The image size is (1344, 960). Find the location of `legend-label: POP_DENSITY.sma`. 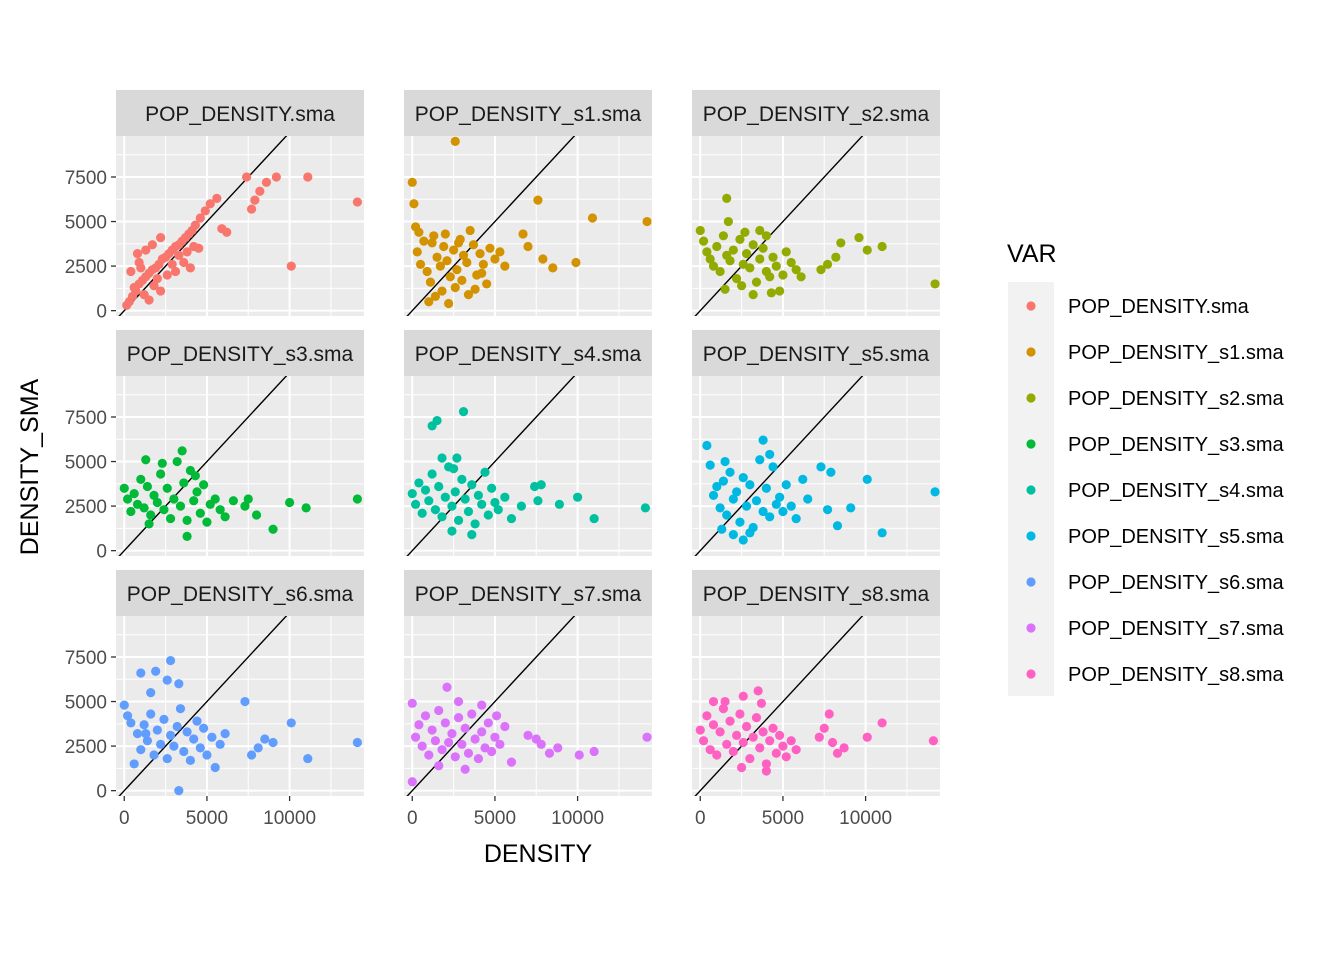

legend-label: POP_DENSITY.sma is located at coordinates (1159, 307).